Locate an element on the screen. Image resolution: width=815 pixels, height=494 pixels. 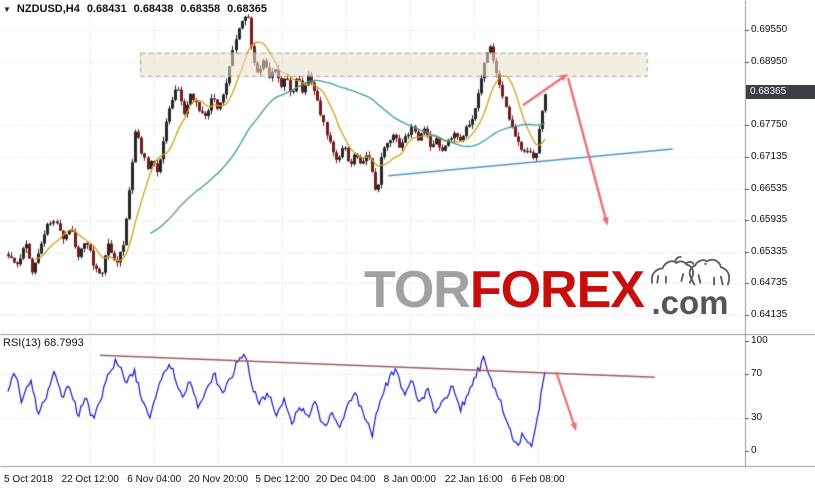
price-tick-label: 0.67135 is located at coordinates (769, 157).